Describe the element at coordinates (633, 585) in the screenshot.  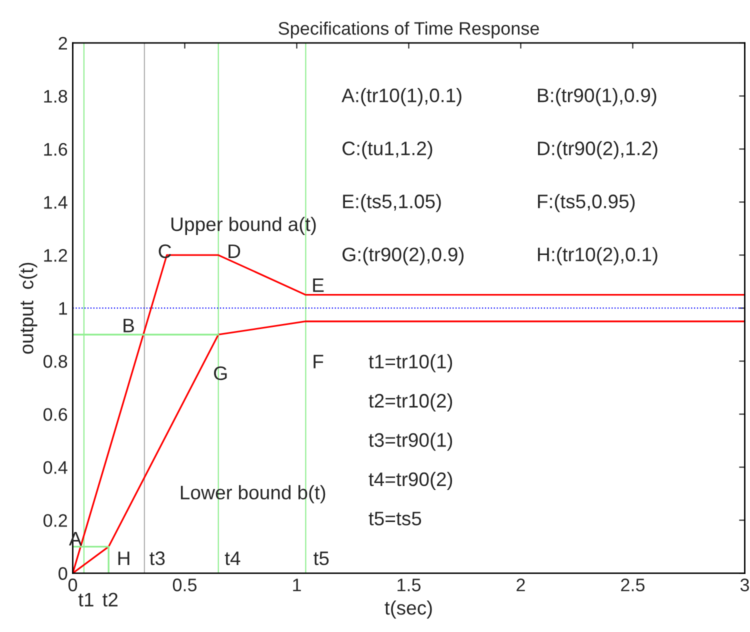
I see `x-tick-label: 2.5` at that location.